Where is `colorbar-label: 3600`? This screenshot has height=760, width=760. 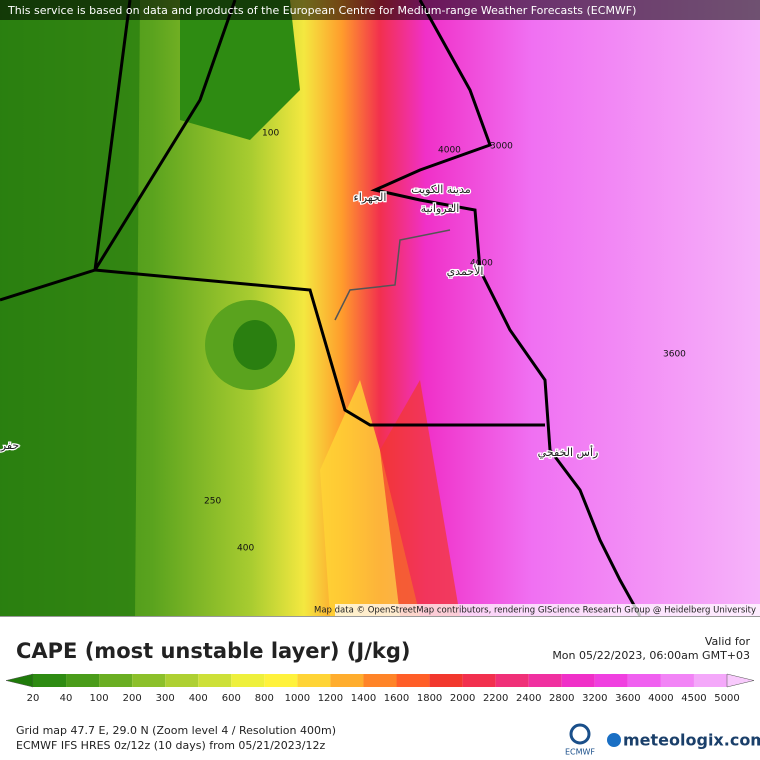 colorbar-label: 3600 is located at coordinates (627, 698).